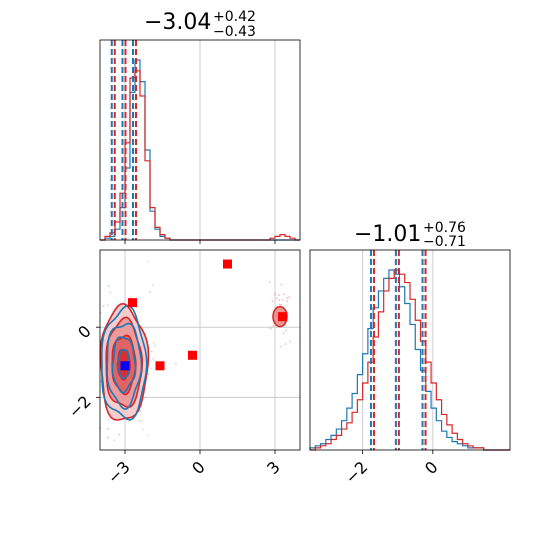 The height and width of the screenshot is (550, 550). What do you see at coordinates (200, 140) in the screenshot?
I see `hist-param1-grid` at bounding box center [200, 140].